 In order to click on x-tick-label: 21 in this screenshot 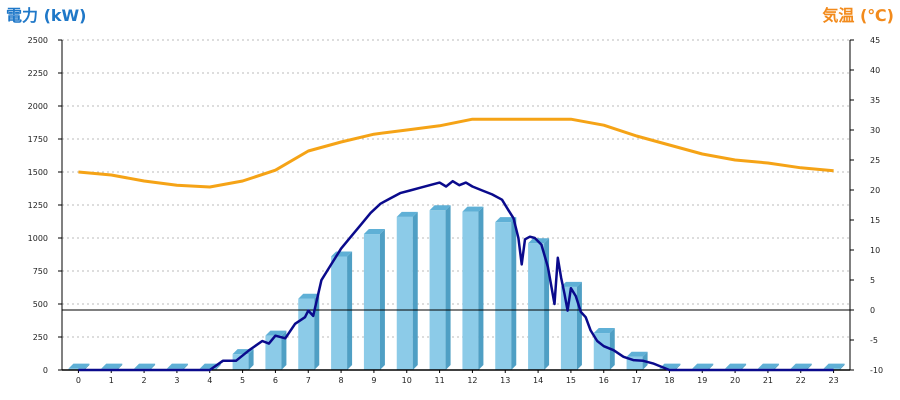, I will do `click(768, 380)`.